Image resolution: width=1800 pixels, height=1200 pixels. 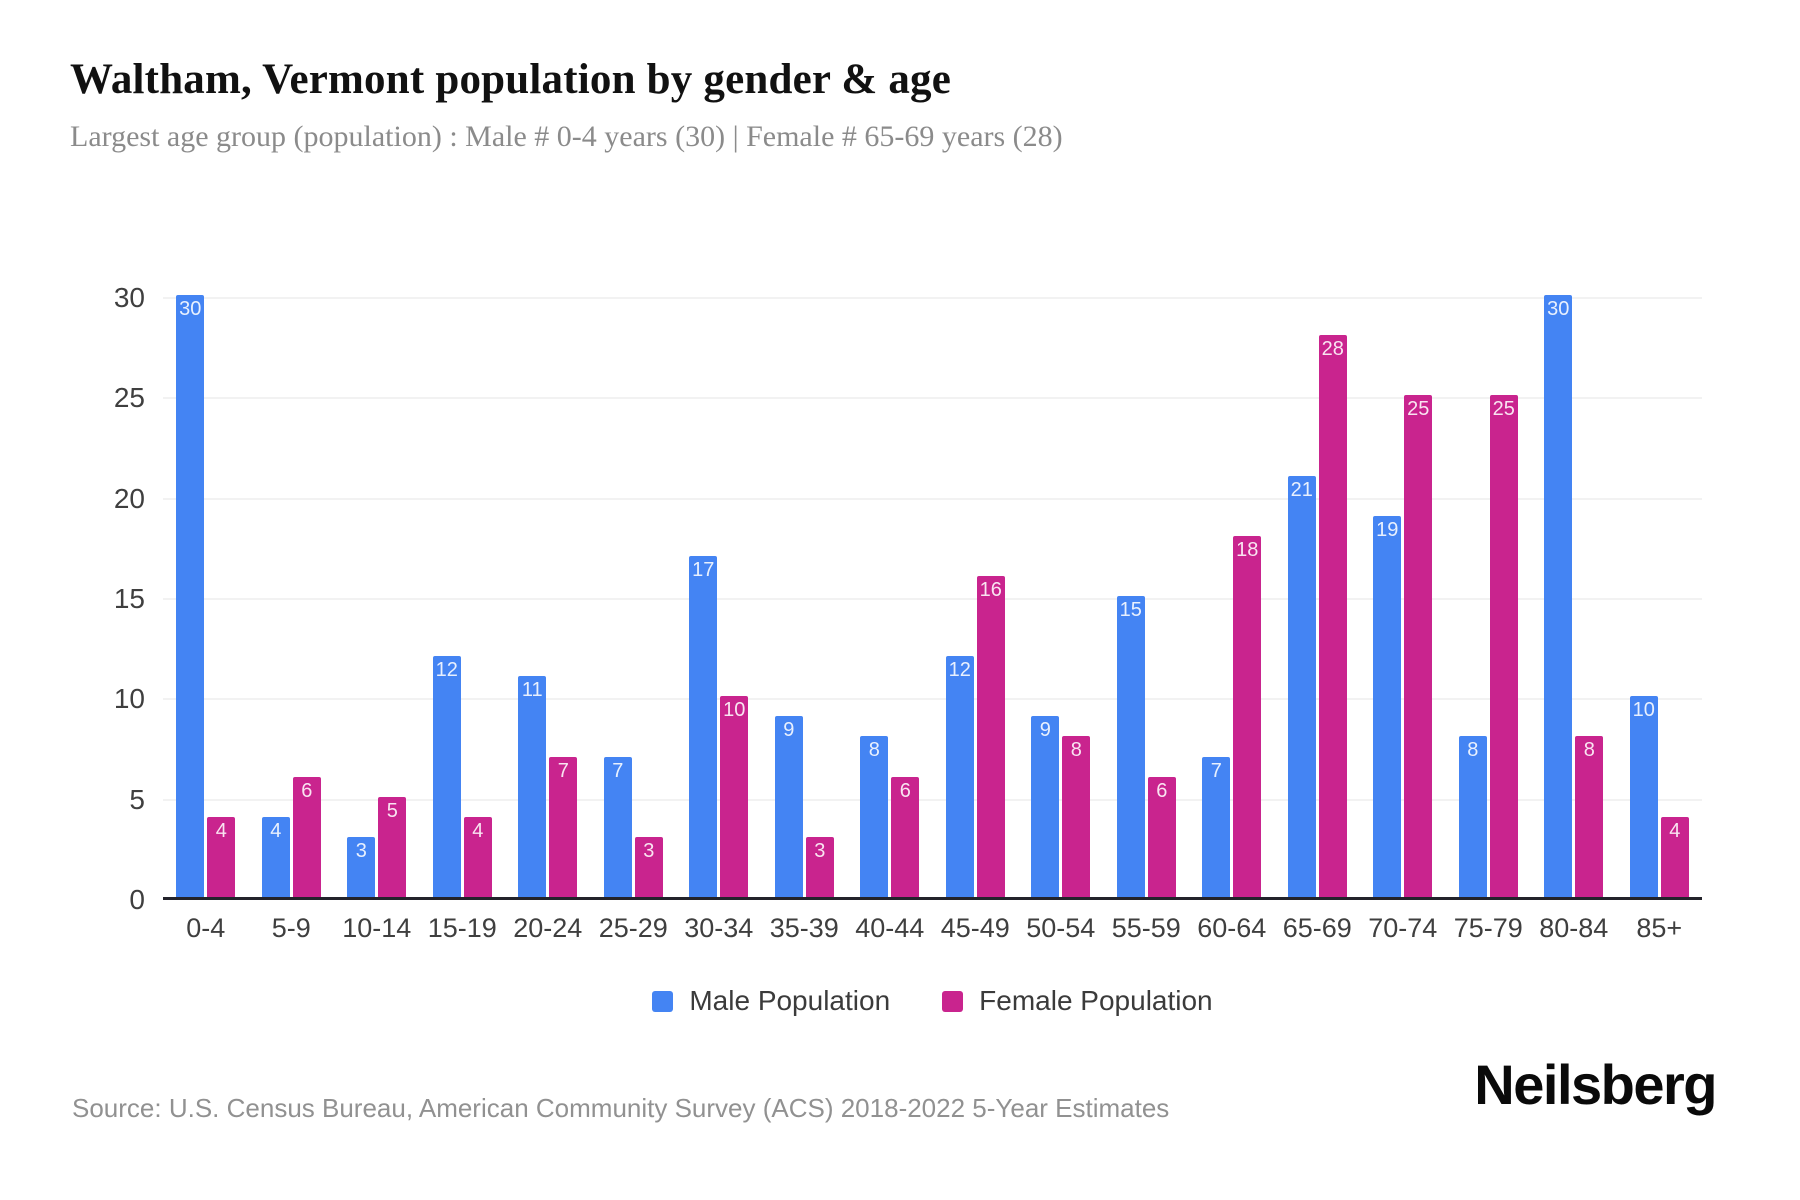 I want to click on legend-item-female: Female Population, so click(x=1077, y=1001).